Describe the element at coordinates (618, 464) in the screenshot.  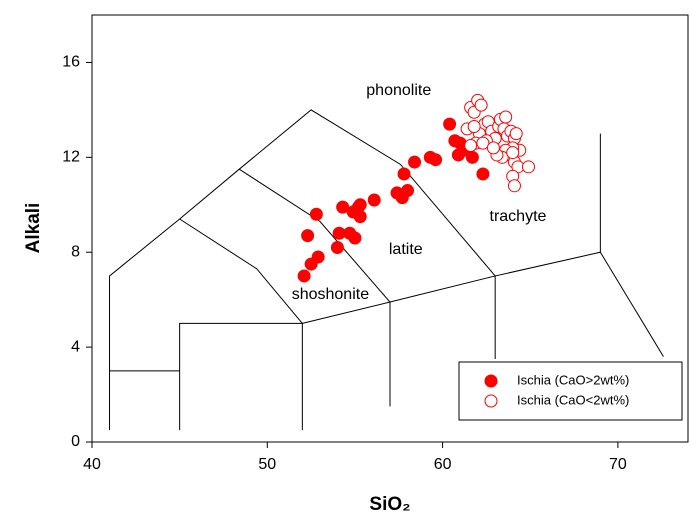
I see `x-tick-label: 70` at that location.